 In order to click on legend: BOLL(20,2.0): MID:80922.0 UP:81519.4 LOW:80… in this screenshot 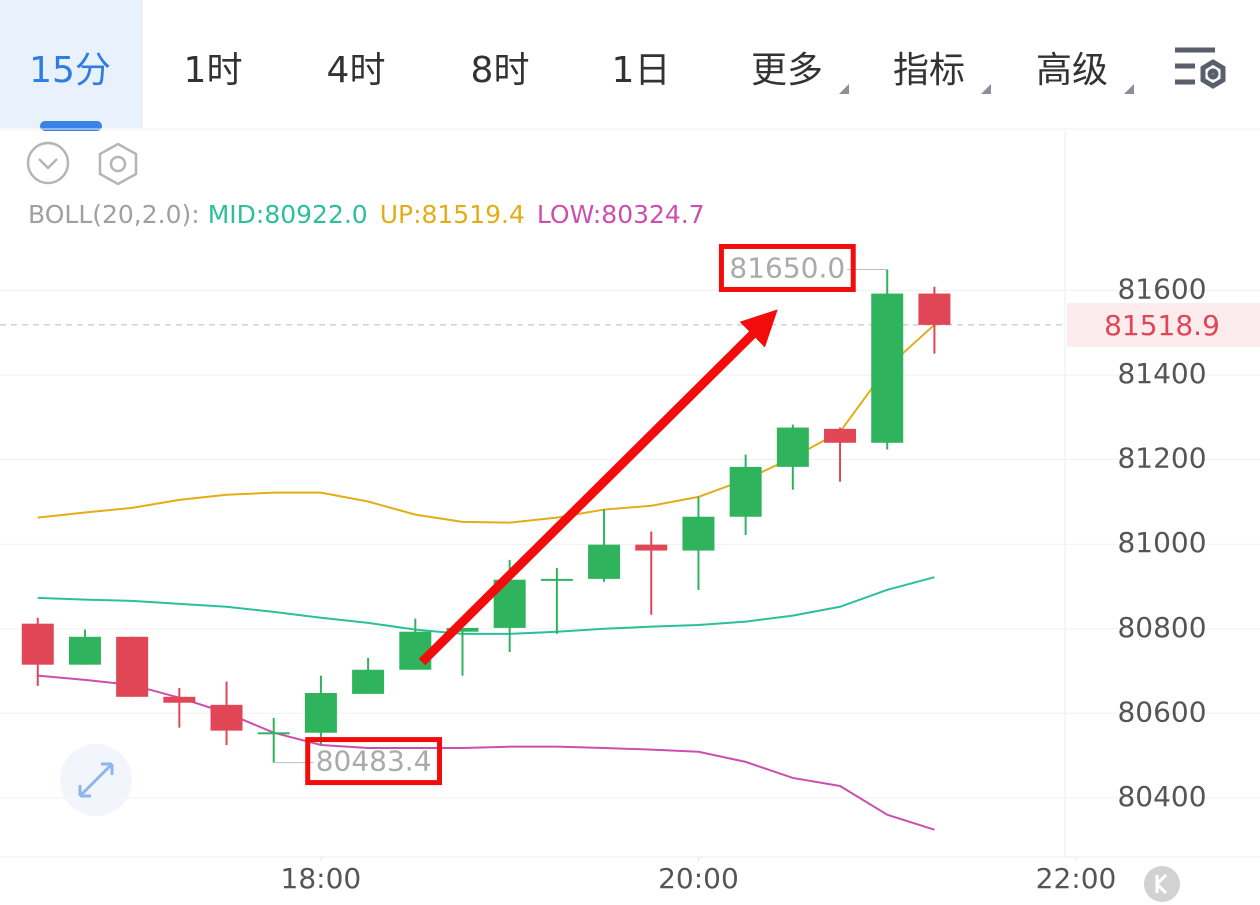, I will do `click(366, 214)`.